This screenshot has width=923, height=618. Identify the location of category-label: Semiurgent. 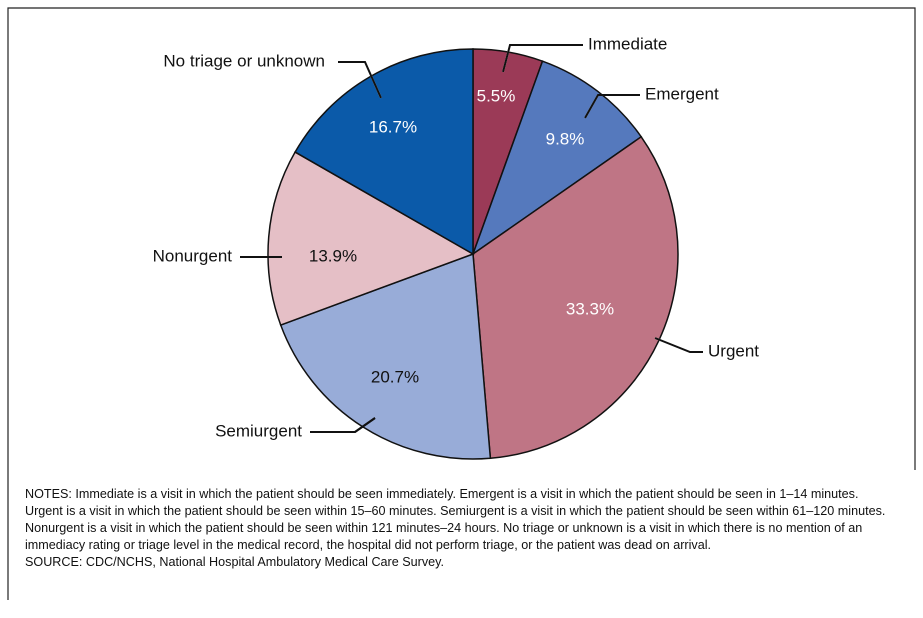
(258, 430).